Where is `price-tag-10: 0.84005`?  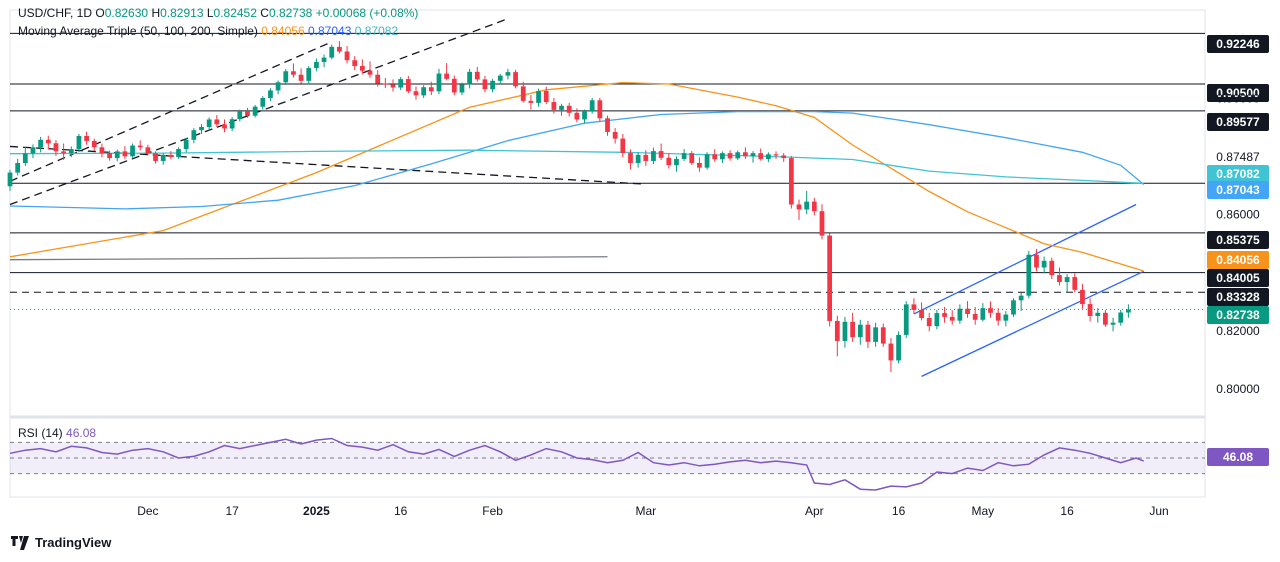
price-tag-10: 0.84005 is located at coordinates (1238, 278).